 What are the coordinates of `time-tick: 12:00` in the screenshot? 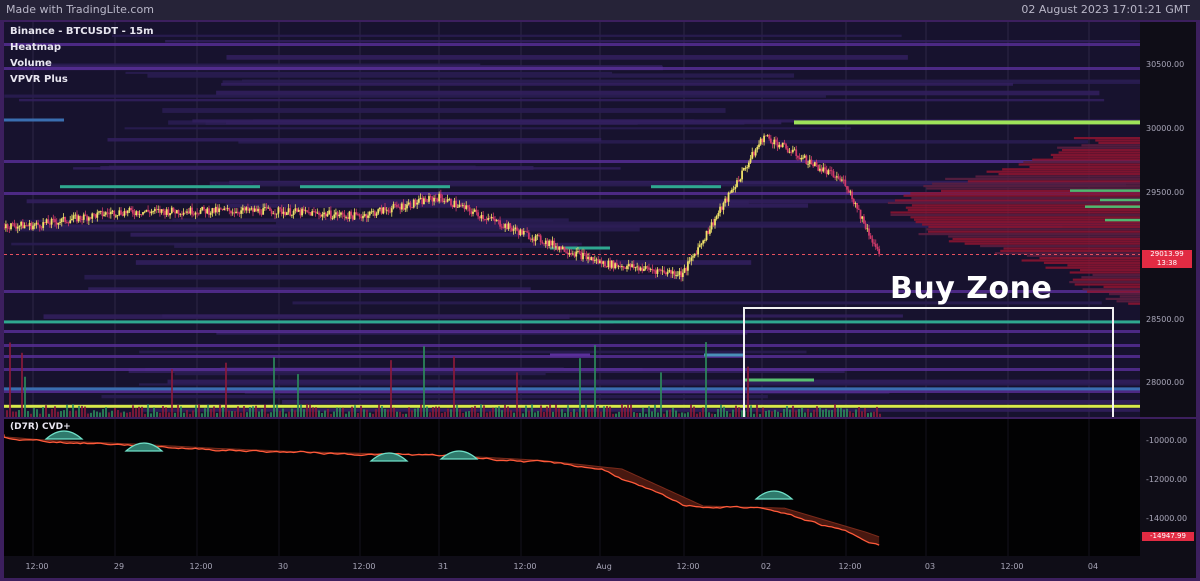 It's located at (850, 566).